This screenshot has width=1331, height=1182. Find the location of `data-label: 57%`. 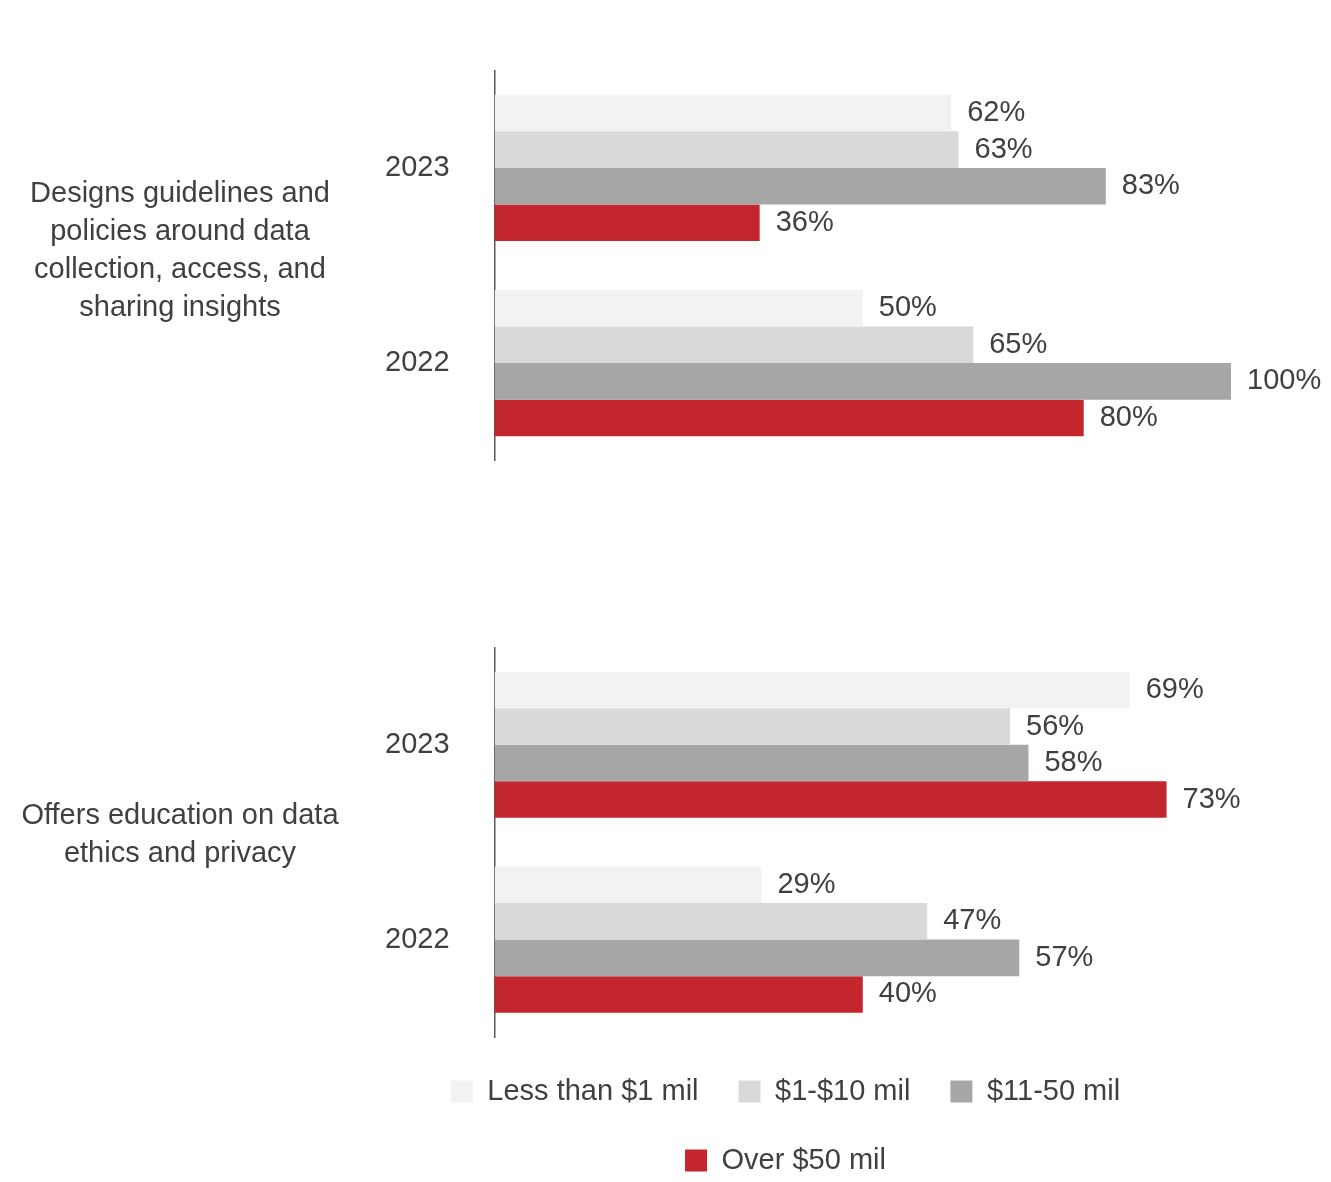

data-label: 57% is located at coordinates (1064, 955).